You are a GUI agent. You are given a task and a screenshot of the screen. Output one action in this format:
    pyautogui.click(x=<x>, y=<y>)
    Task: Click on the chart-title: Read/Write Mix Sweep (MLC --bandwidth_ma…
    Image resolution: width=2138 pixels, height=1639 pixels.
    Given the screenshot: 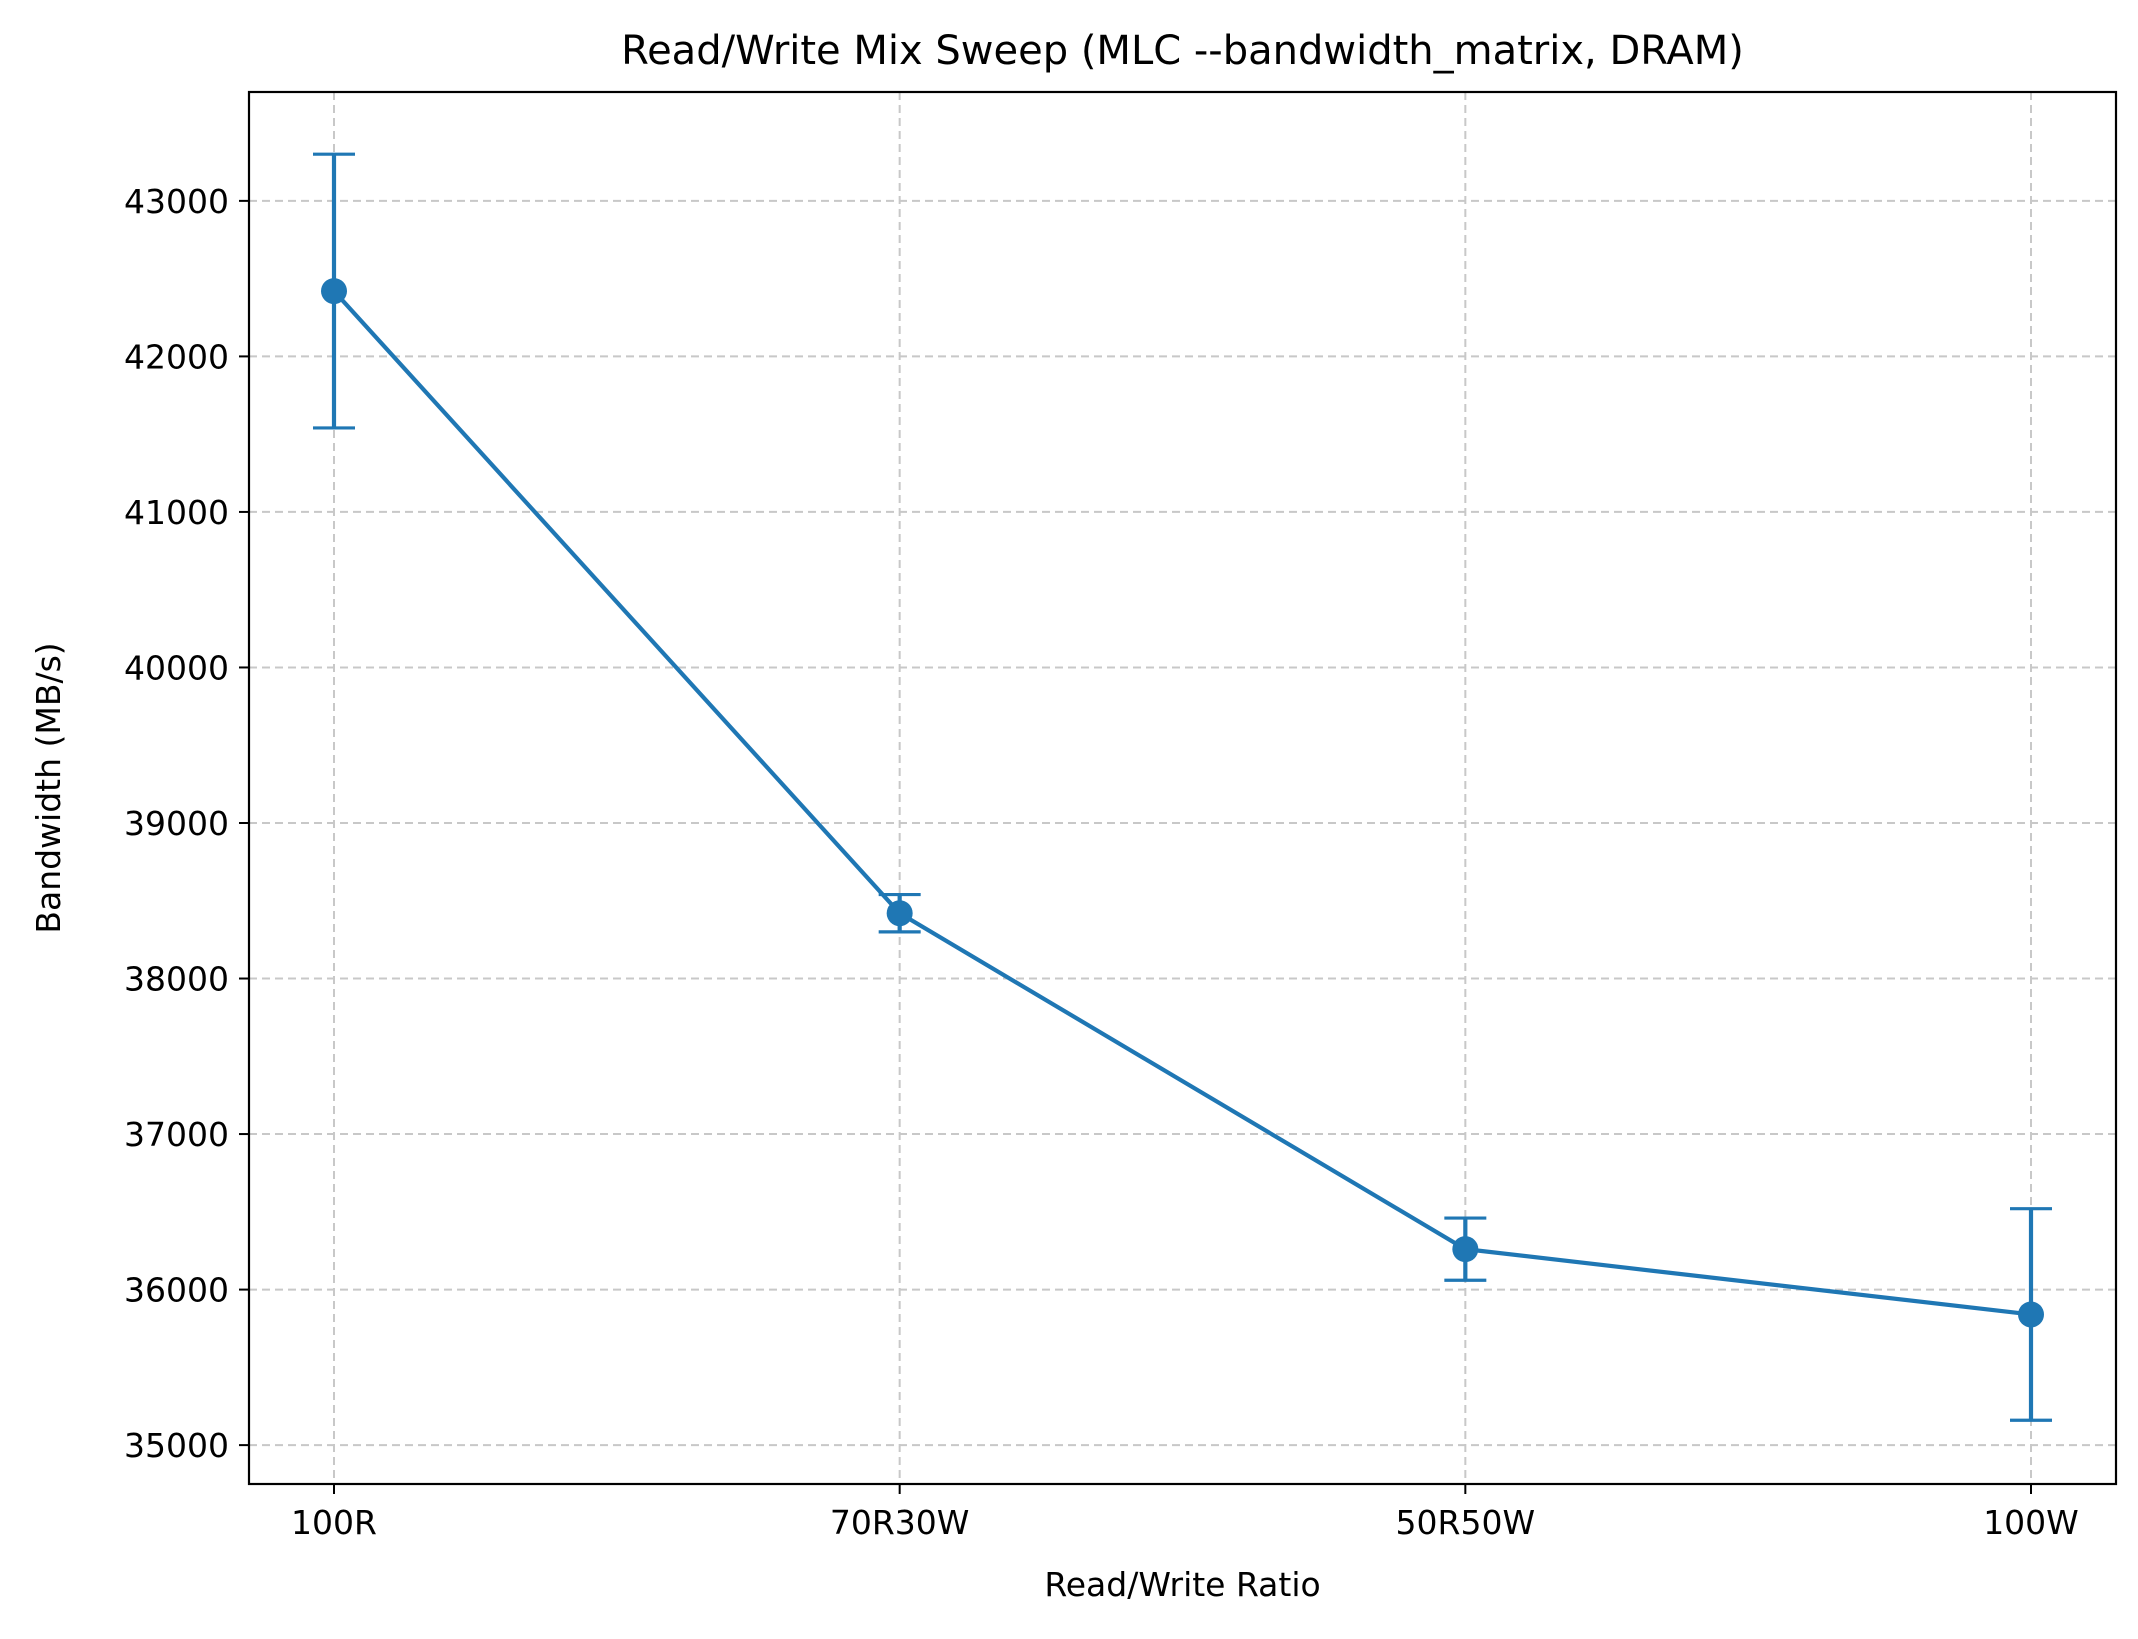 What is the action you would take?
    pyautogui.click(x=1182, y=51)
    